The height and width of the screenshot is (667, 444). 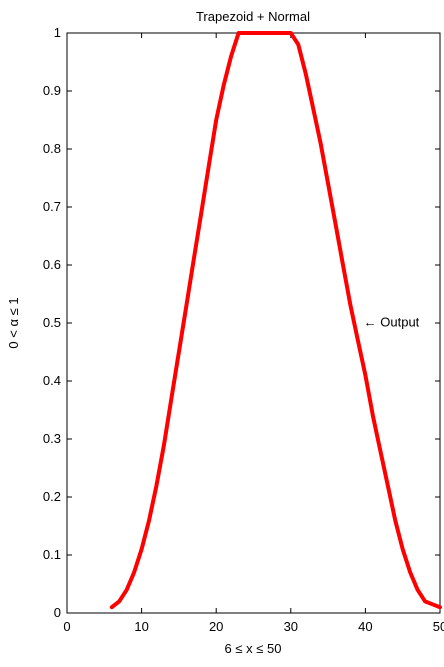 What do you see at coordinates (13, 322) in the screenshot?
I see `y-axis-label: 0 < α ≤ 1` at bounding box center [13, 322].